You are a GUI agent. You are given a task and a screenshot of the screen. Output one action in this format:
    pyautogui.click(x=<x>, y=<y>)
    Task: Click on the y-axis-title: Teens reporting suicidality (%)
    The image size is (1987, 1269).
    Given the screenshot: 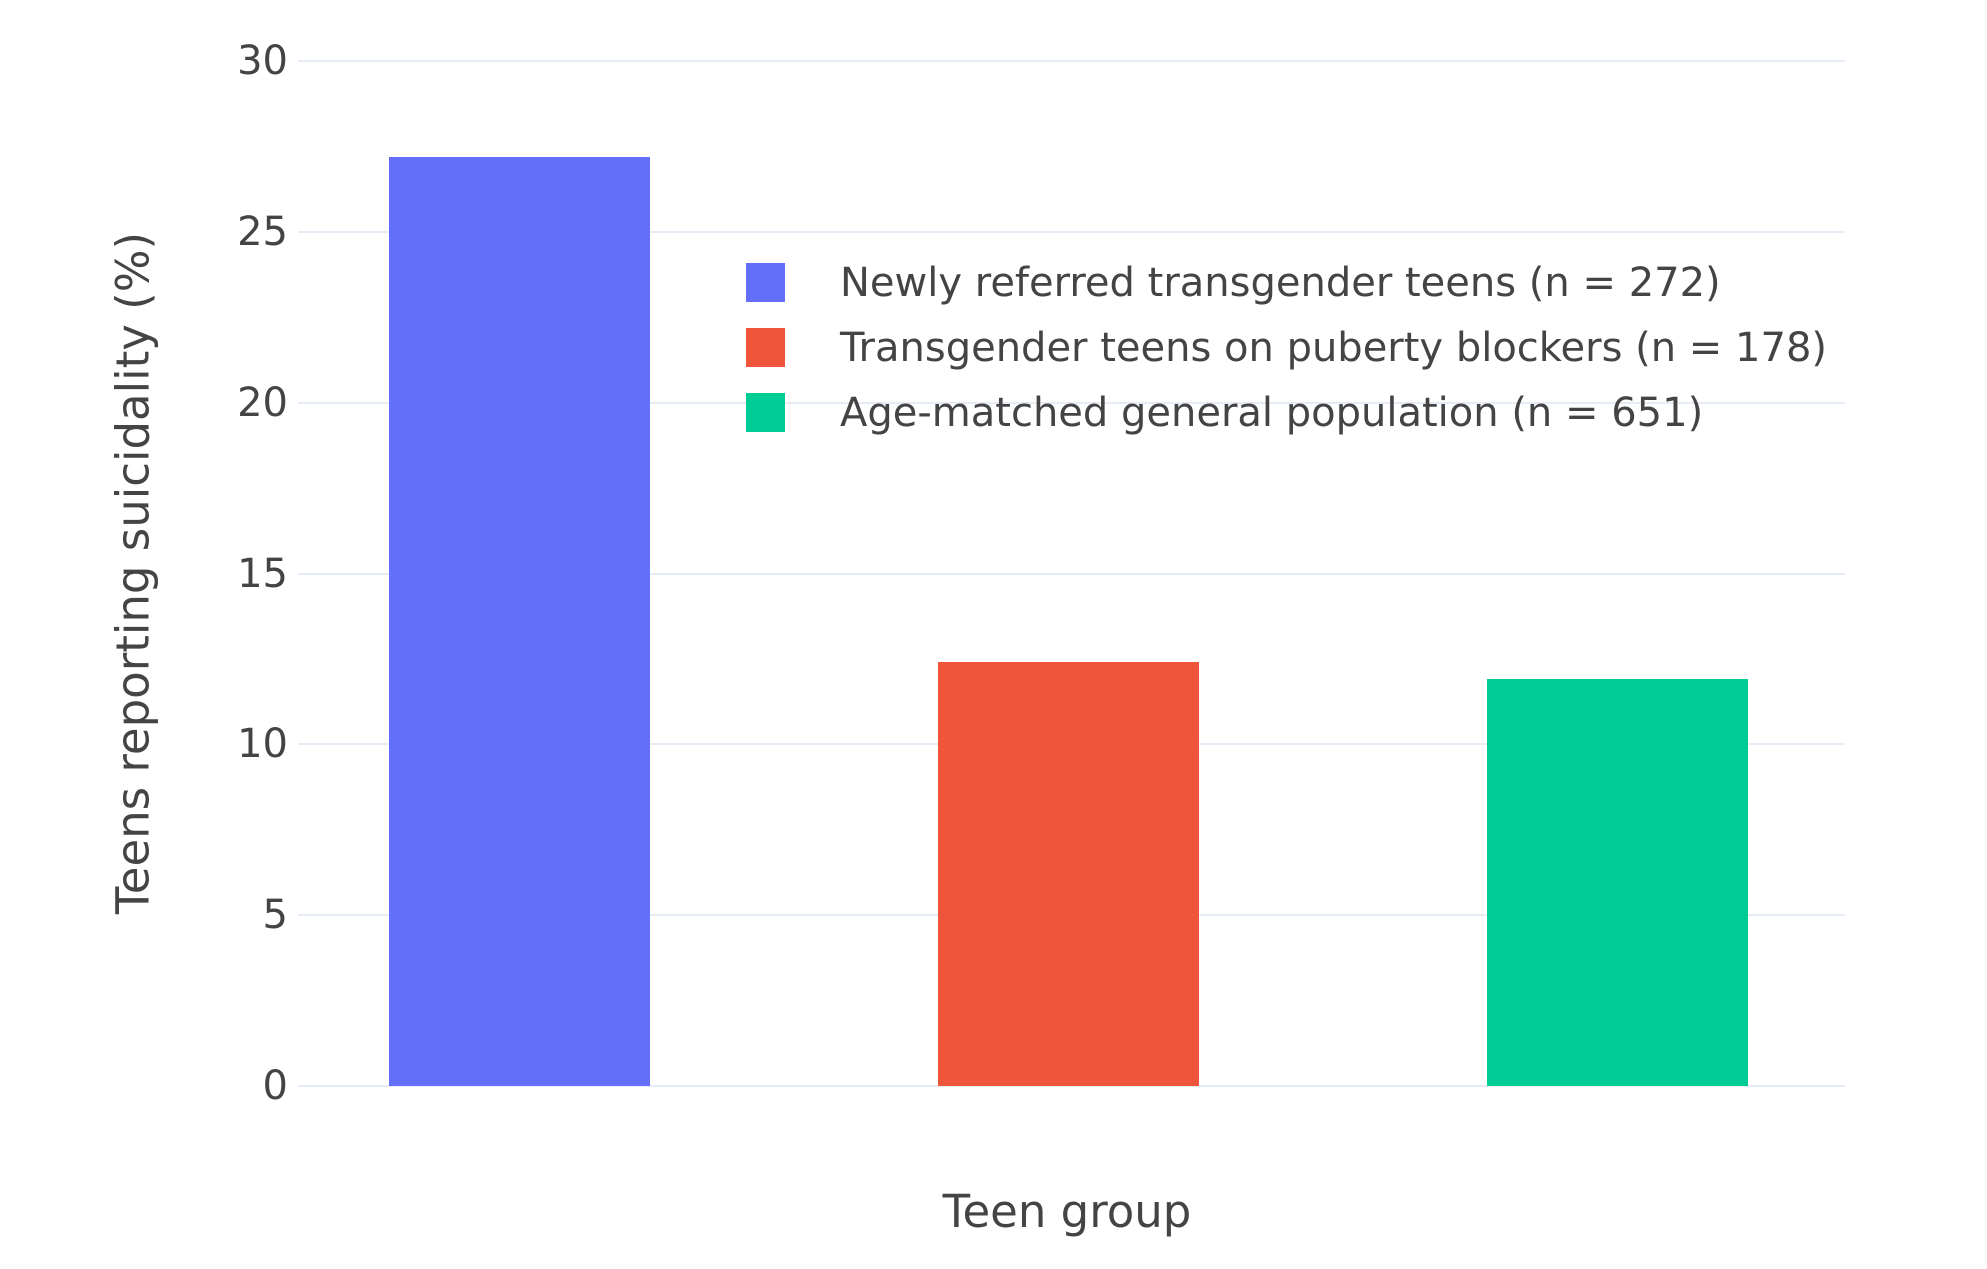 What is the action you would take?
    pyautogui.click(x=133, y=573)
    